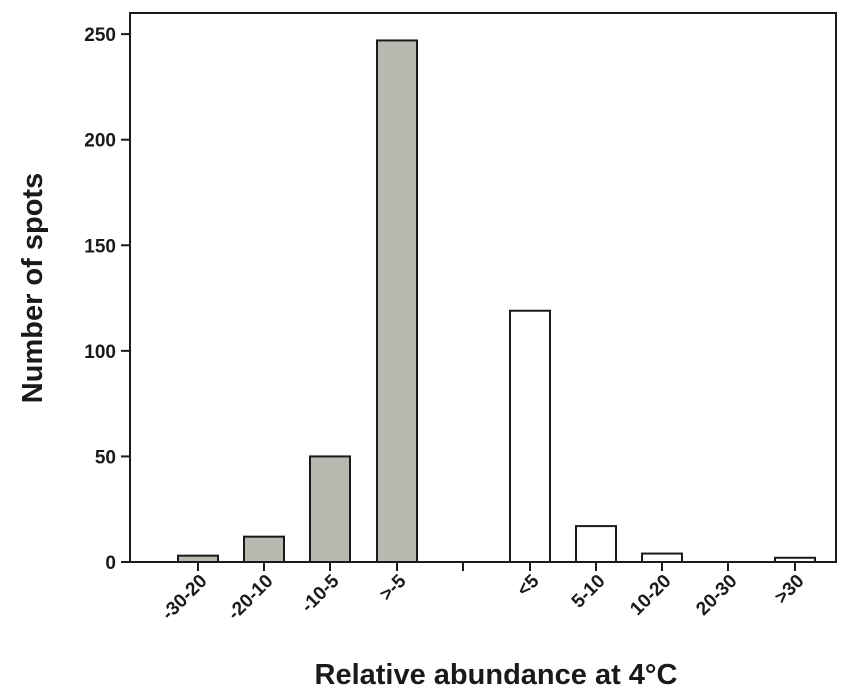 Image resolution: width=851 pixels, height=693 pixels. Describe the element at coordinates (790, 590) in the screenshot. I see `x-tick-label: >30` at that location.